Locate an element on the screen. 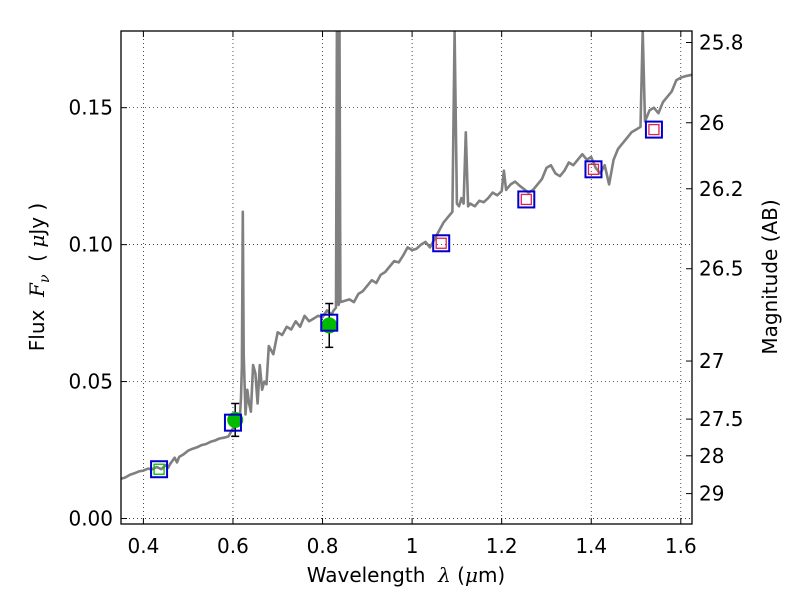 The width and height of the screenshot is (800, 600). y-tick-label: 0.00 is located at coordinates (90, 519).